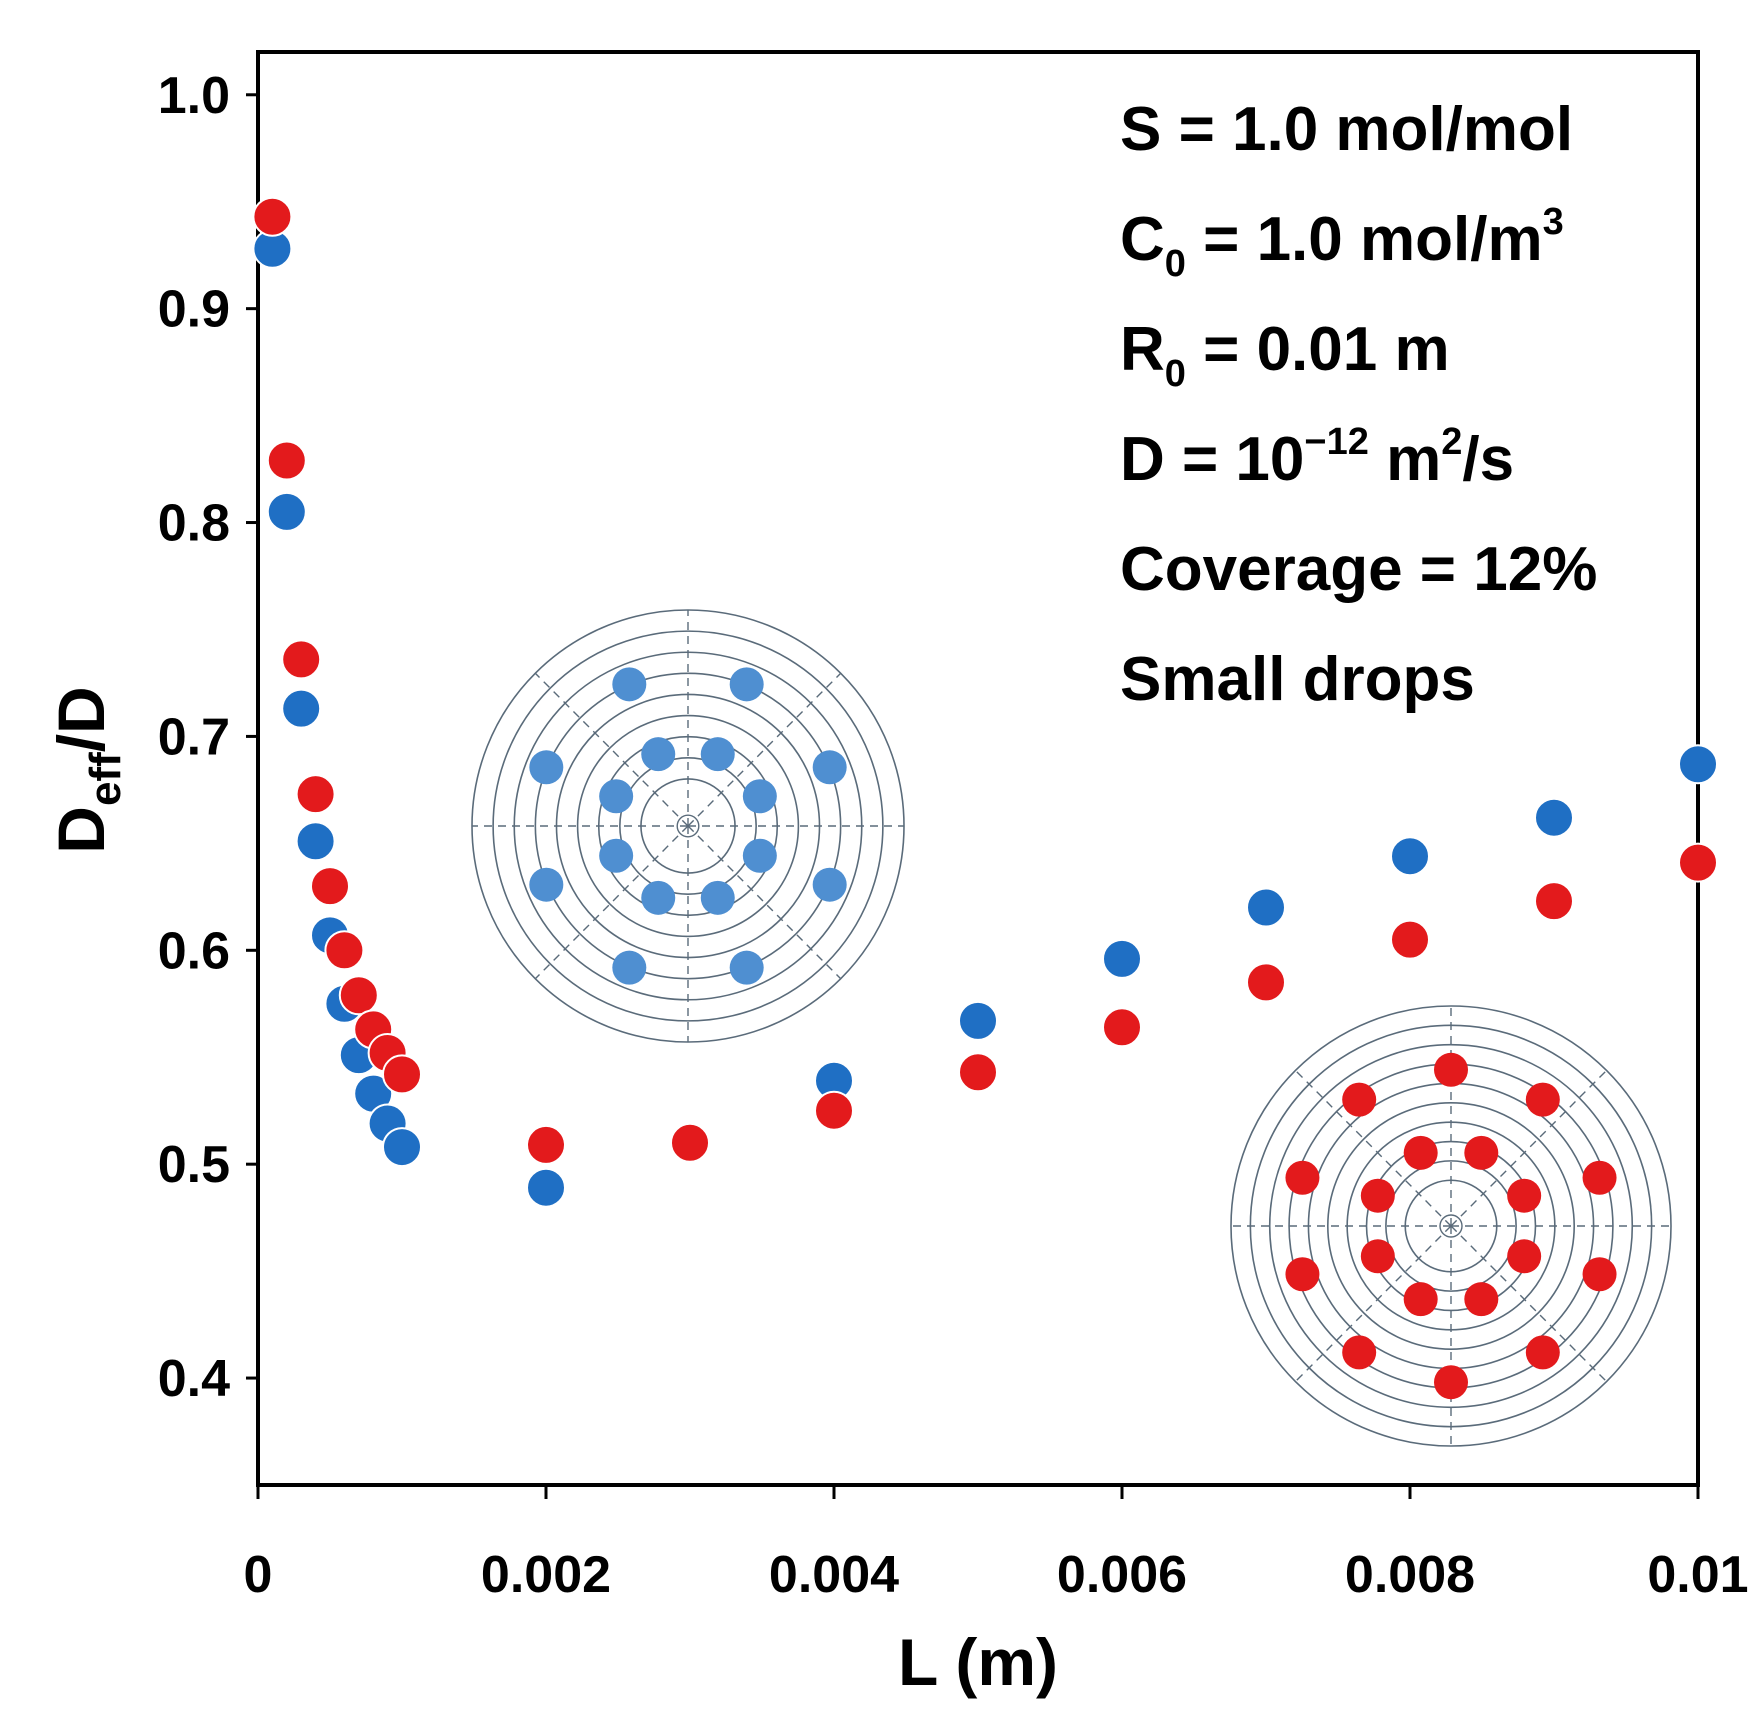 The width and height of the screenshot is (1763, 1721). I want to click on x-axis-title: L (m), so click(978, 1662).